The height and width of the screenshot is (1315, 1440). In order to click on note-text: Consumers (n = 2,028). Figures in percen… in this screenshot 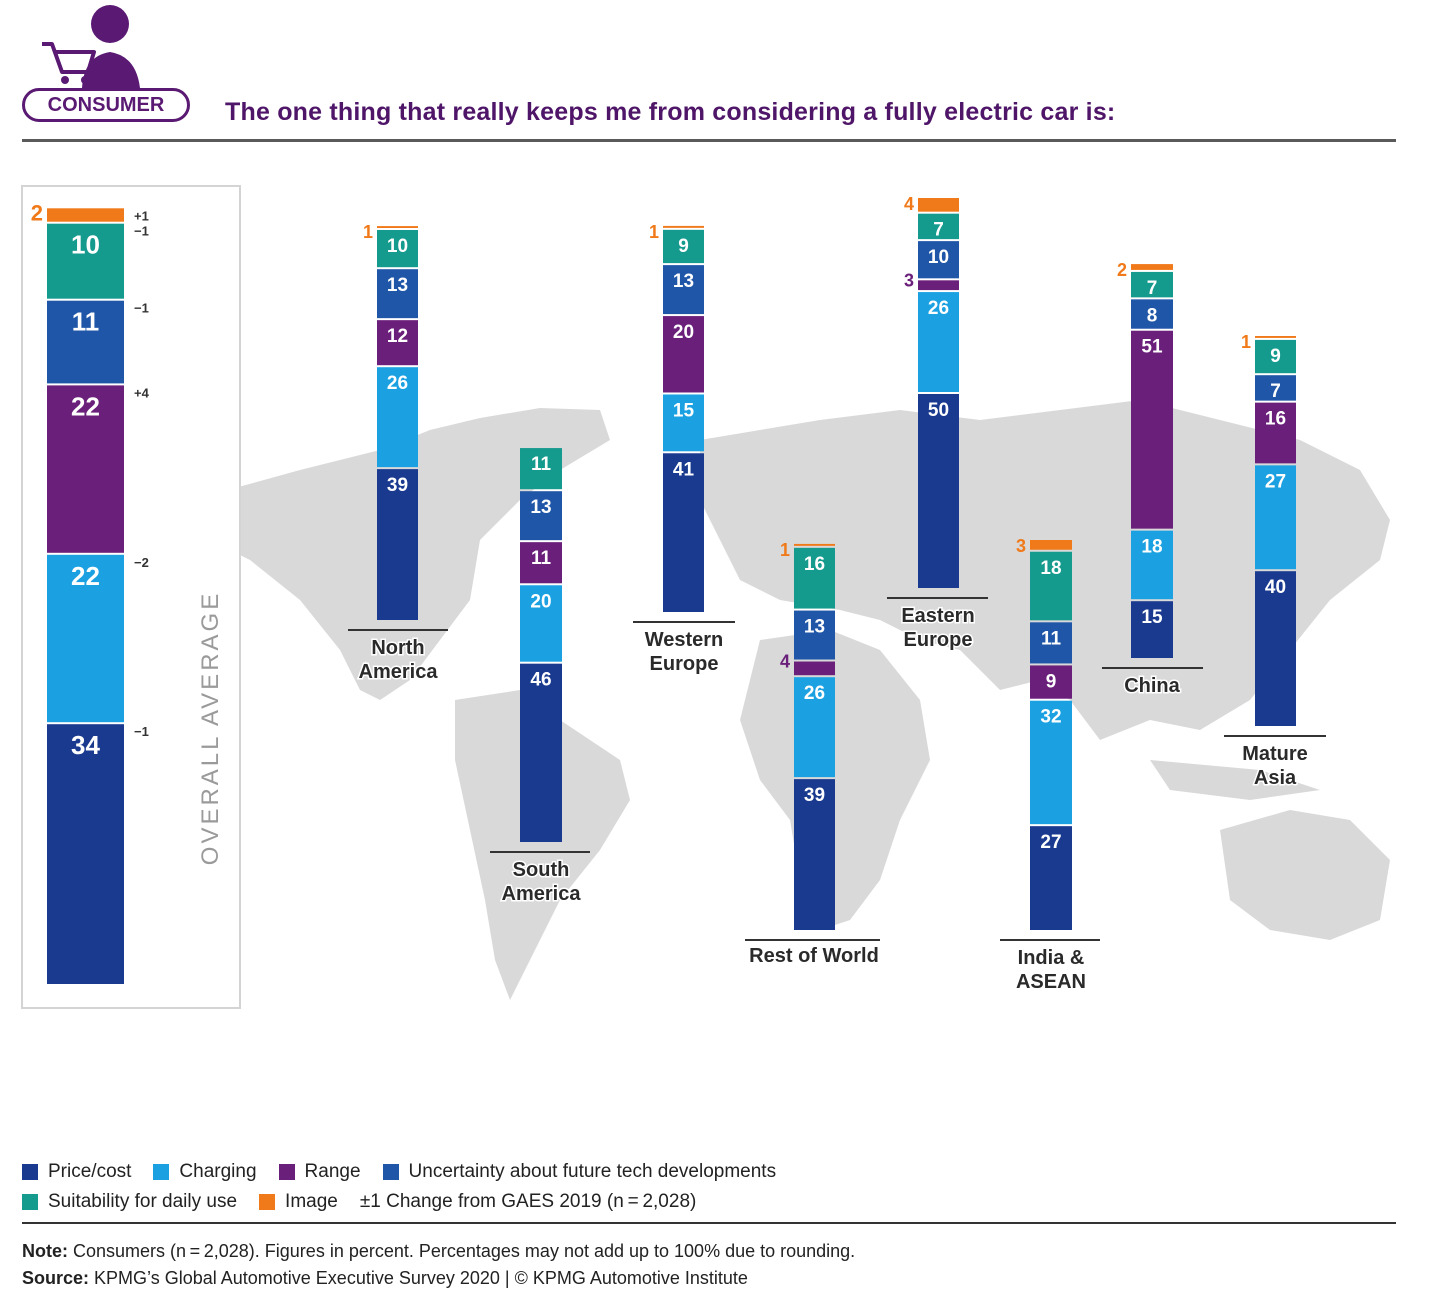, I will do `click(462, 1251)`.